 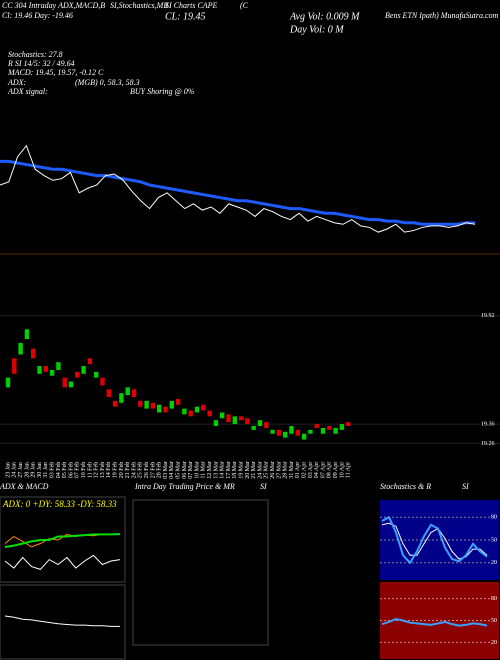 I want to click on date-label: 02 Apr, so click(x=304, y=470).